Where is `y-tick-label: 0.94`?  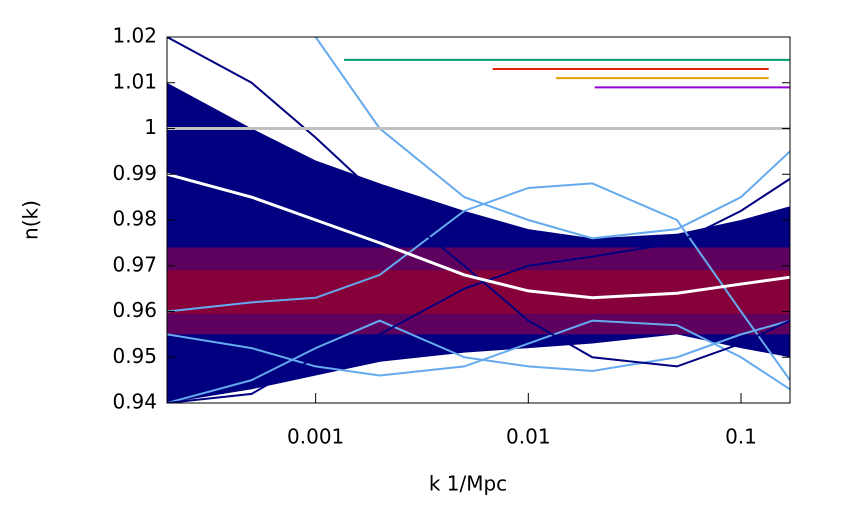
y-tick-label: 0.94 is located at coordinates (134, 402).